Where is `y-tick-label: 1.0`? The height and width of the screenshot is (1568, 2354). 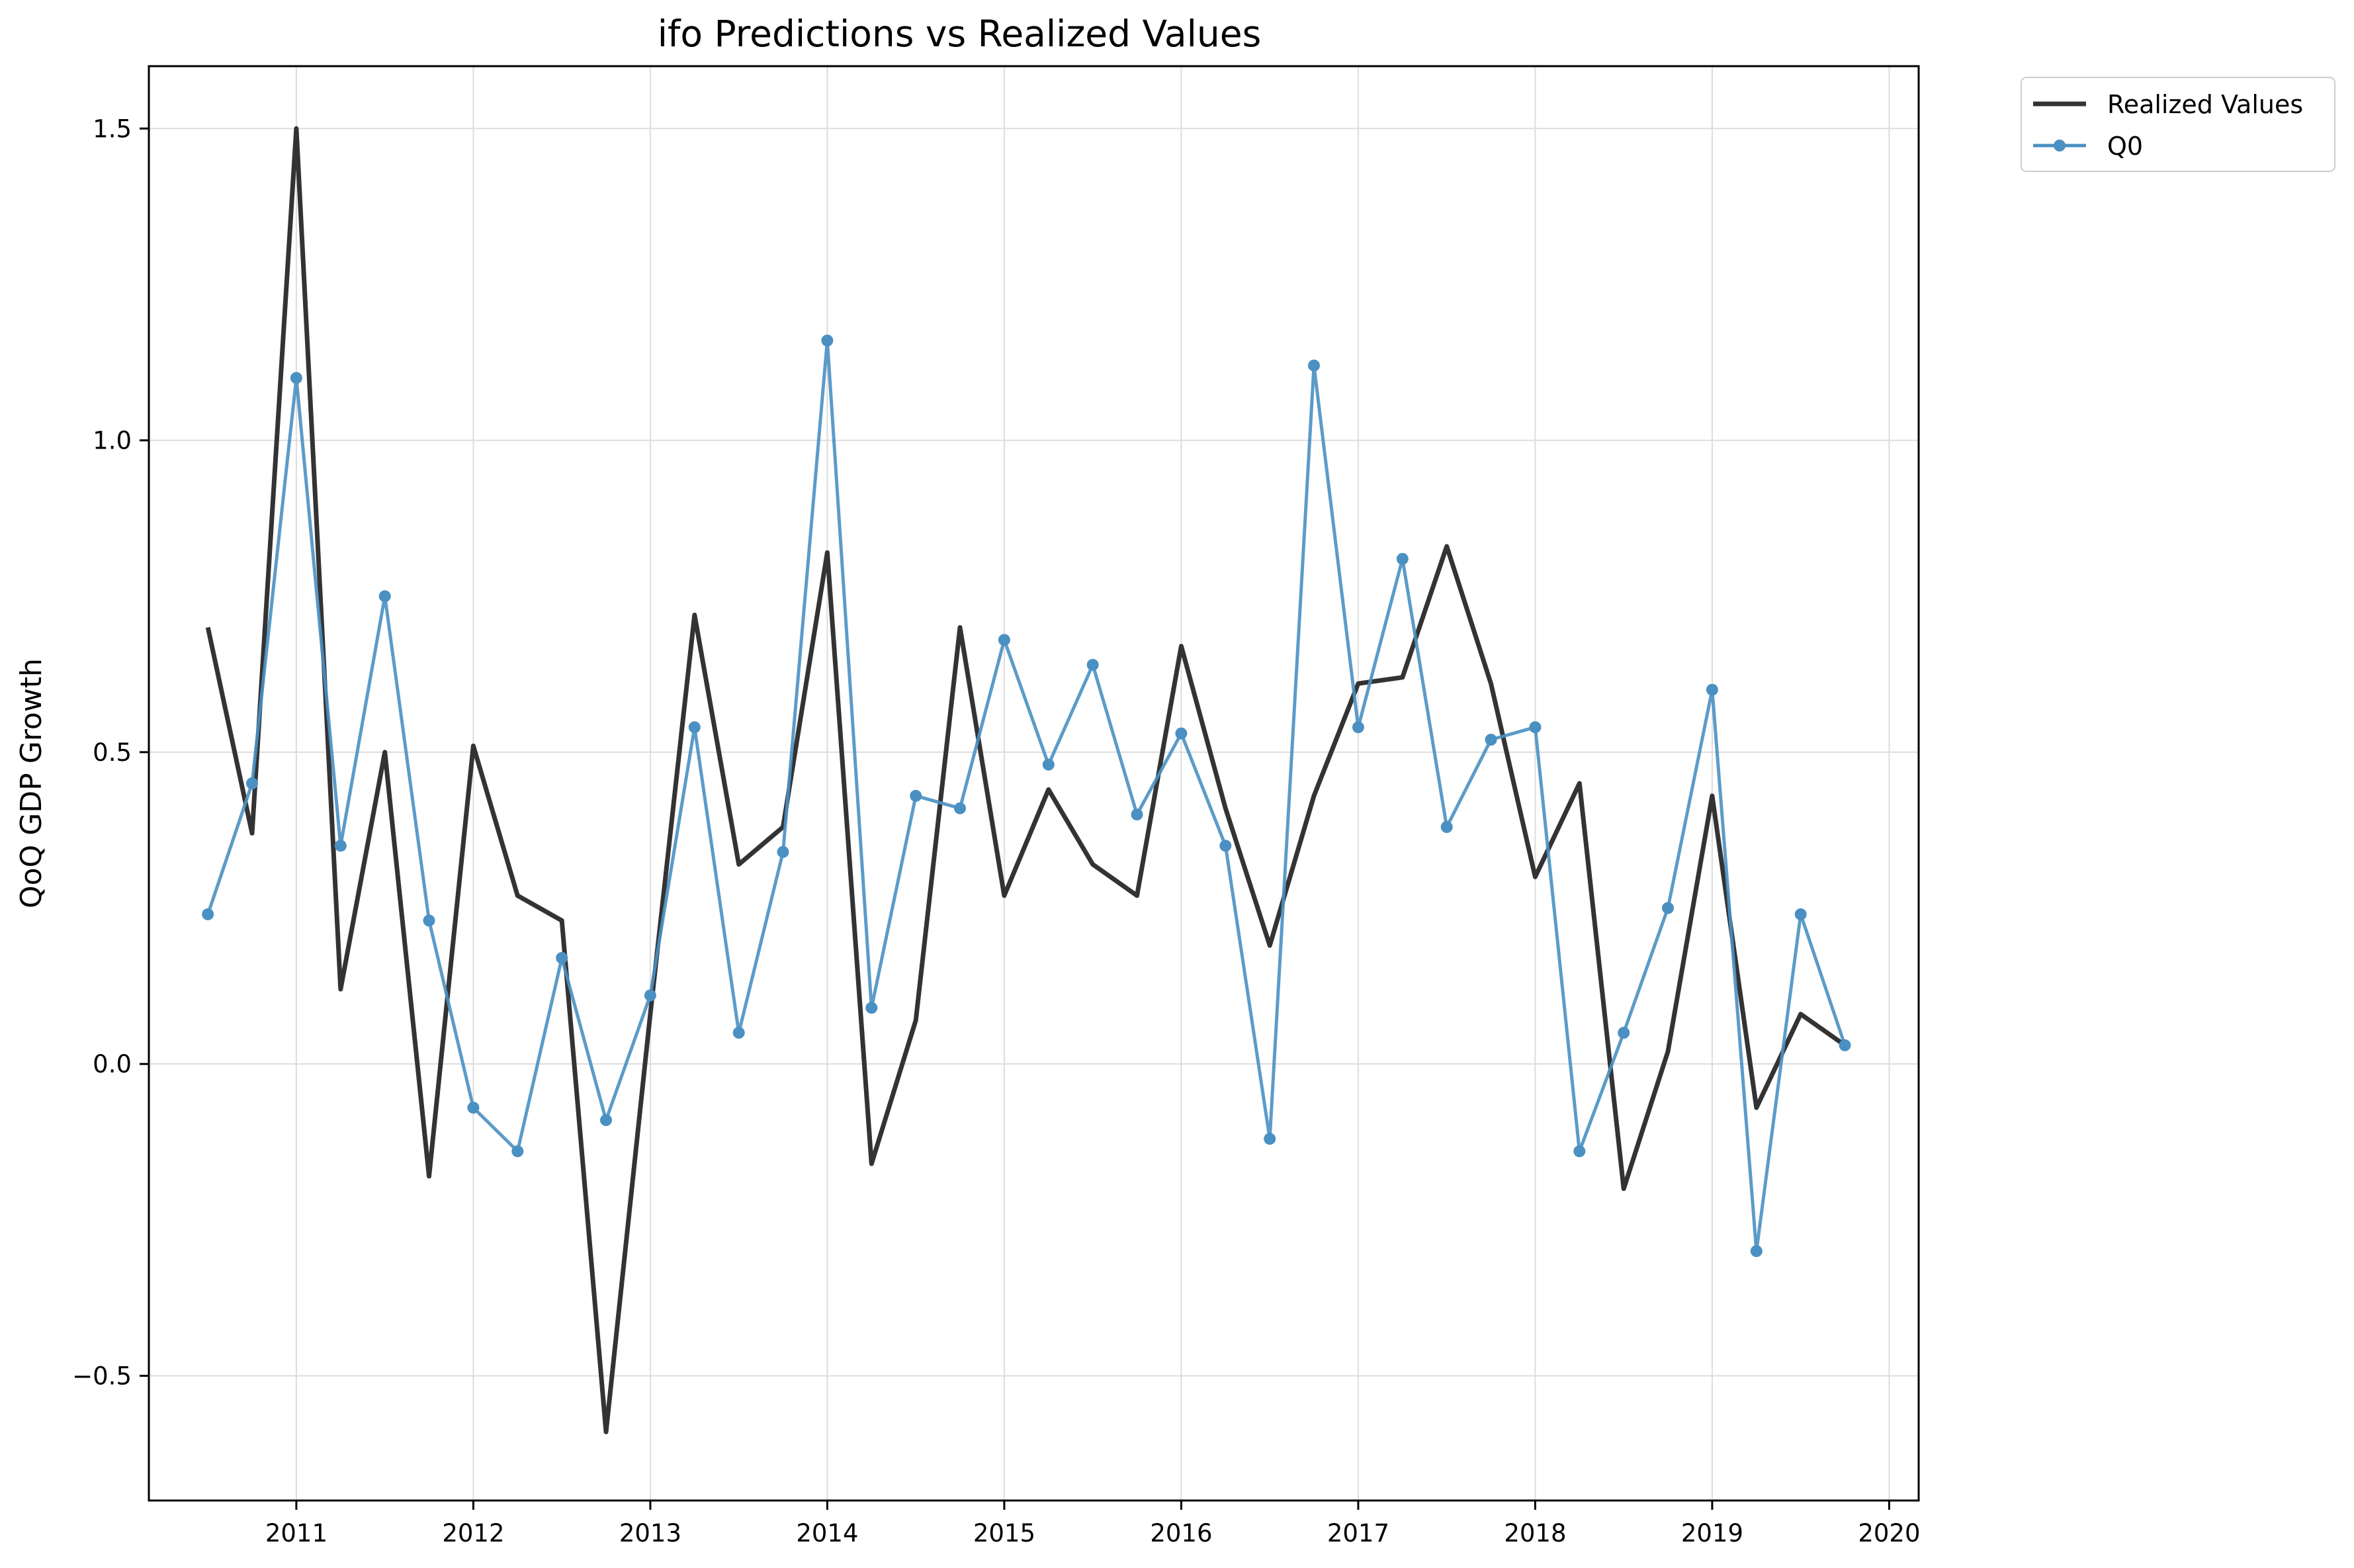
y-tick-label: 1.0 is located at coordinates (113, 441).